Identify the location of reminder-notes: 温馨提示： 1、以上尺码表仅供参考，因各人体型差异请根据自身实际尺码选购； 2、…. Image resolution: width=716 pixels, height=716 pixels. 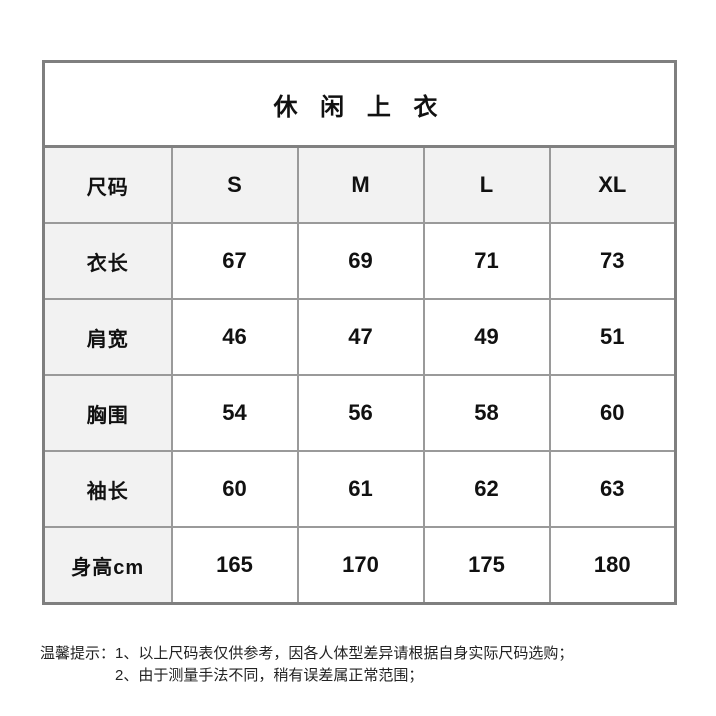
(306, 665).